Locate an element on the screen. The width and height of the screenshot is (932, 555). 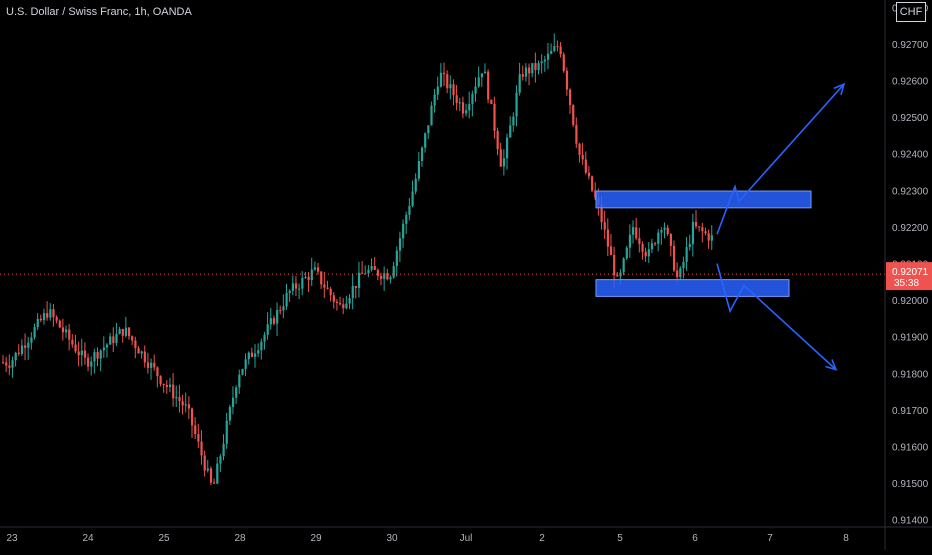
time-tick-label: 28 is located at coordinates (240, 538).